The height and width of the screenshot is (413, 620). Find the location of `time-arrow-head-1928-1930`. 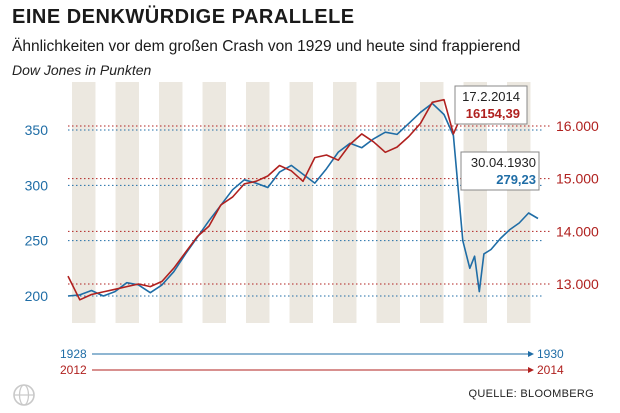

time-arrow-head-1928-1930 is located at coordinates (531, 354).